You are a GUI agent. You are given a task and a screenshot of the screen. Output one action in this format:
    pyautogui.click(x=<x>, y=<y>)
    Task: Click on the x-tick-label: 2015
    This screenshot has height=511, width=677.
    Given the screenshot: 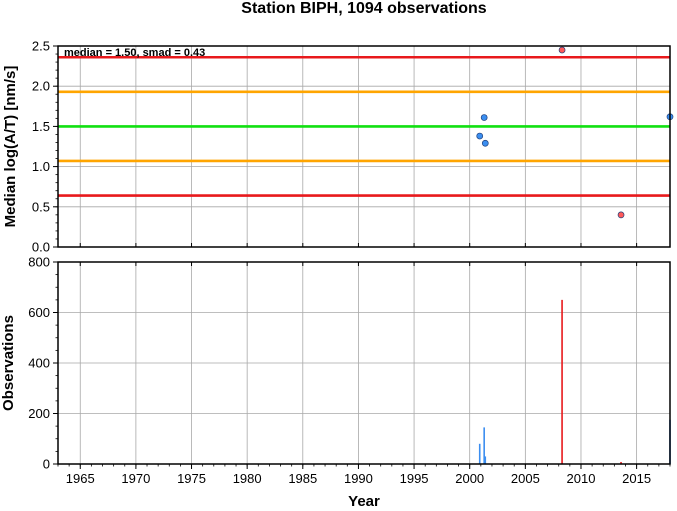 What is the action you would take?
    pyautogui.click(x=636, y=478)
    